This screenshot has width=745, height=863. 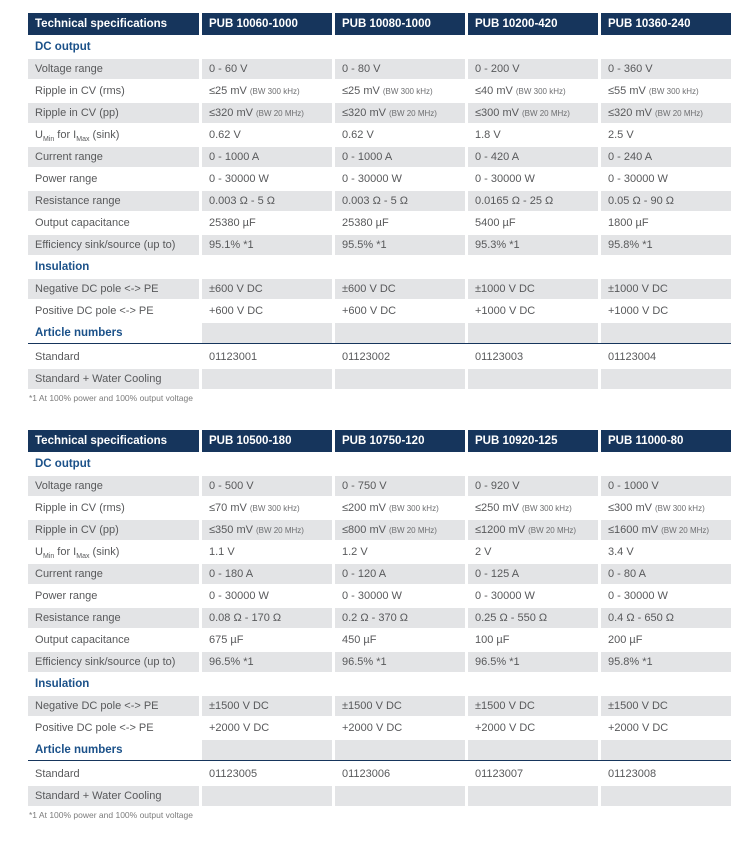 What do you see at coordinates (254, 508) in the screenshot?
I see `spec-value: ≤70 mV (BW 300 kHz)` at bounding box center [254, 508].